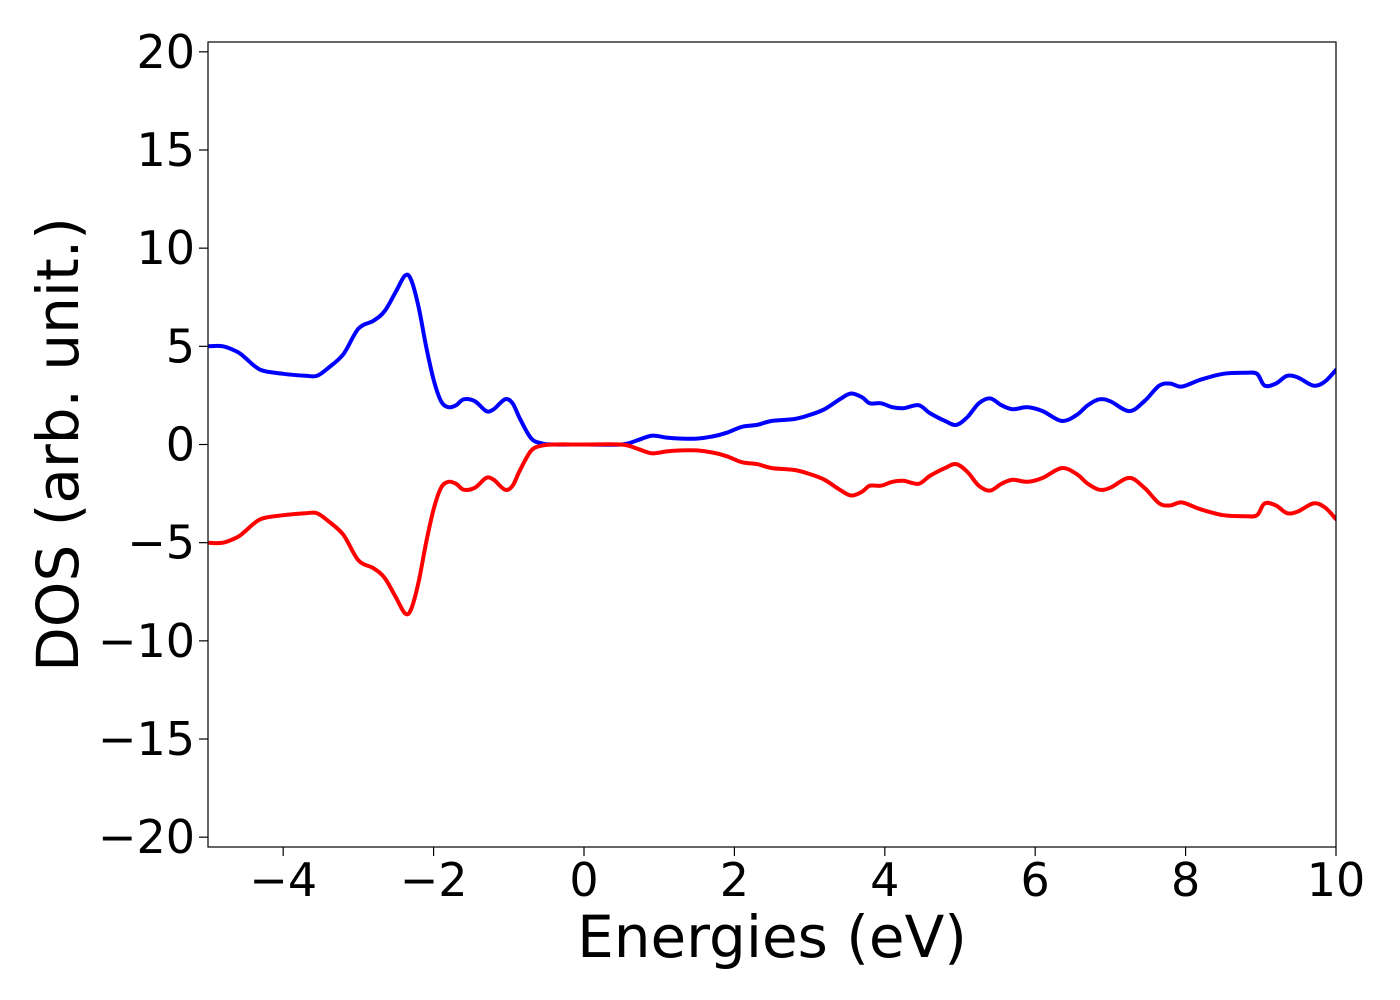  I want to click on x-tick-label: 0, so click(583, 880).